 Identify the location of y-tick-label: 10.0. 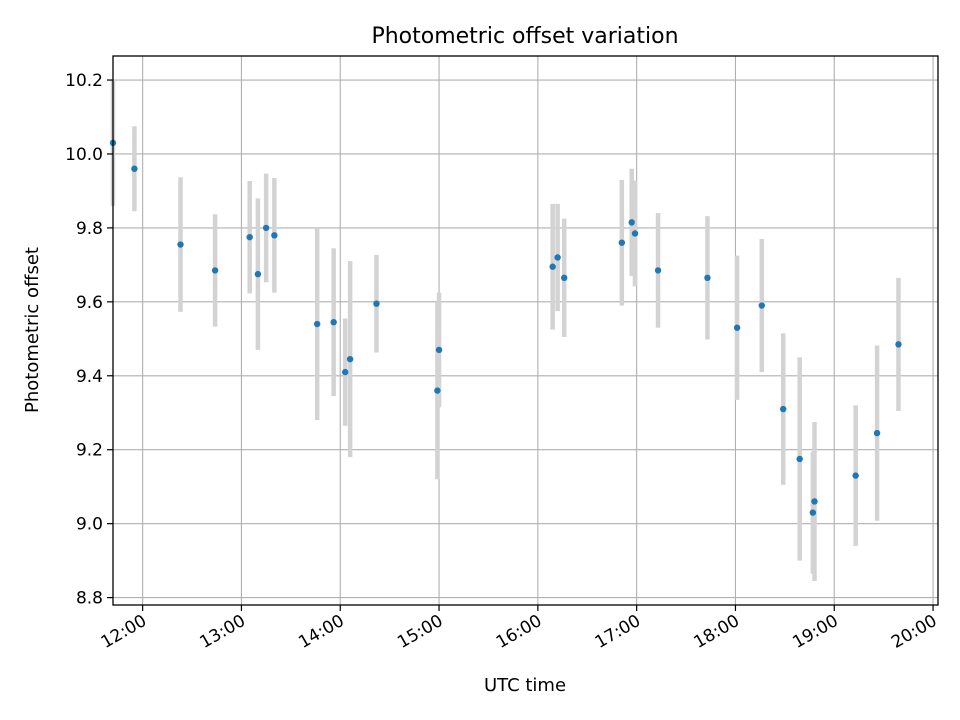
(84, 155).